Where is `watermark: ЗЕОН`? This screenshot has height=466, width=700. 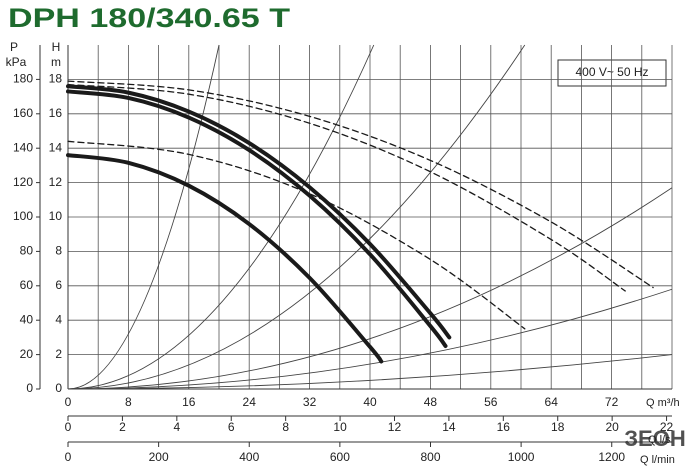
watermark: ЗЕОН is located at coordinates (654, 438).